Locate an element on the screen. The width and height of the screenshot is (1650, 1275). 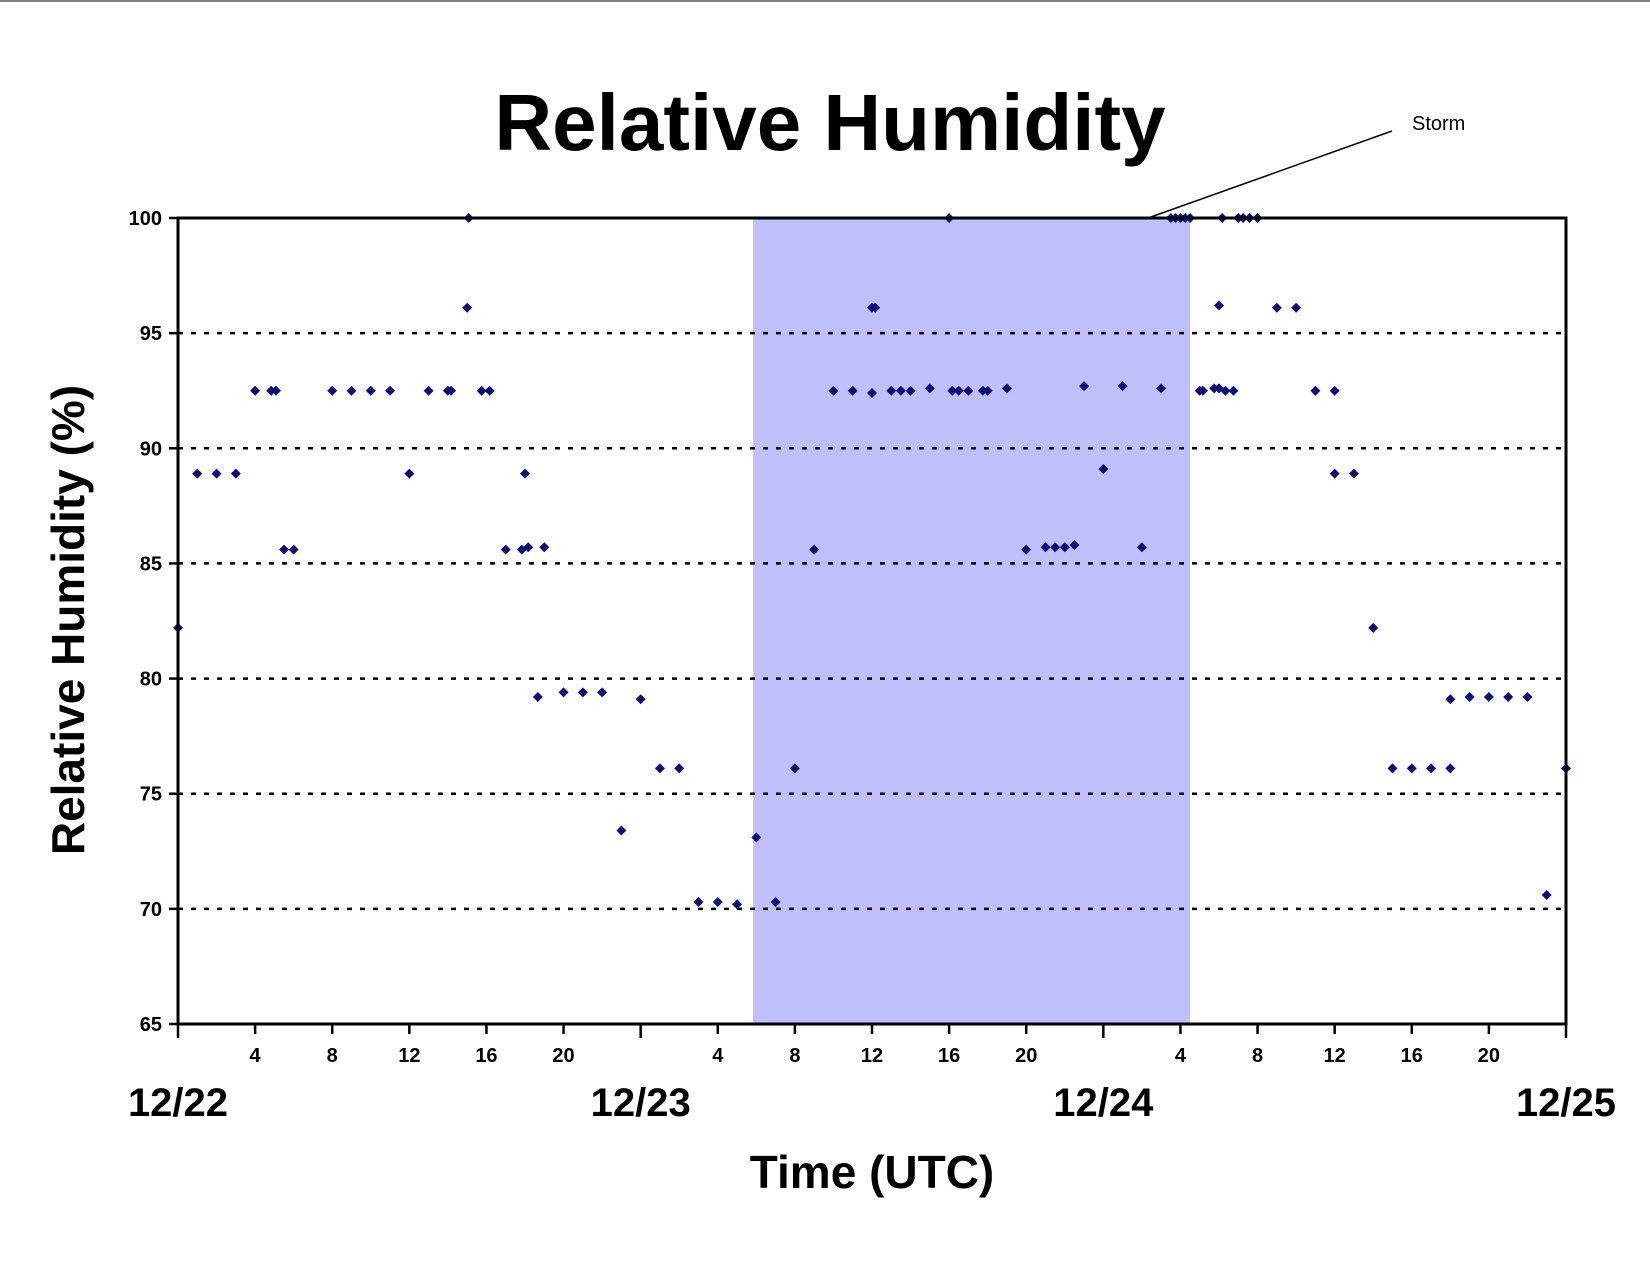
y-tick-label: 80 is located at coordinates (151, 680).